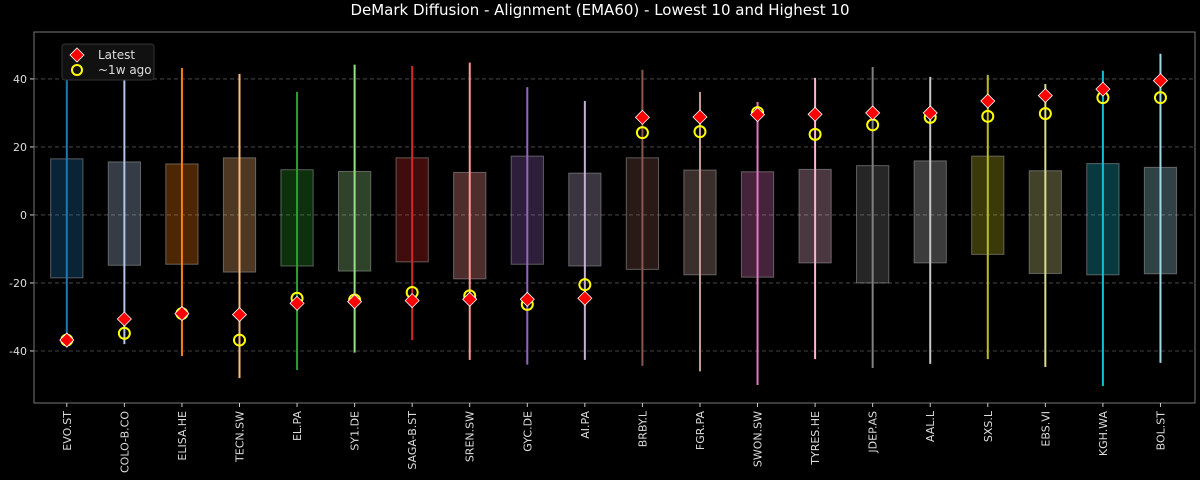 The height and width of the screenshot is (480, 1200). What do you see at coordinates (815, 134) in the screenshot?
I see `week-ago-marker-TYRES.HE` at bounding box center [815, 134].